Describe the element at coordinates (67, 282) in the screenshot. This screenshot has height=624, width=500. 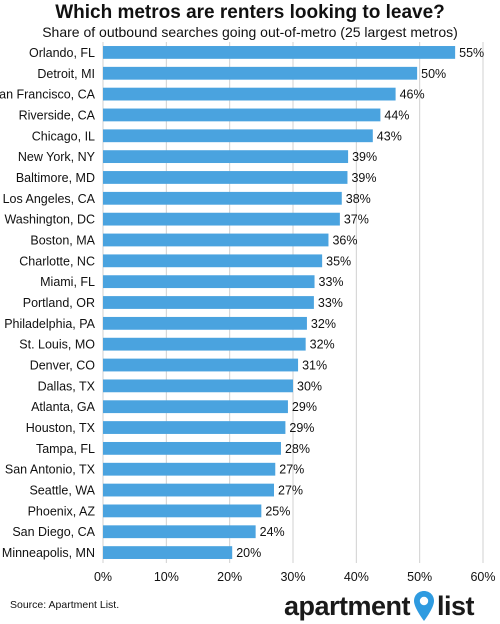
I see `category-label: Miami, FL` at that location.